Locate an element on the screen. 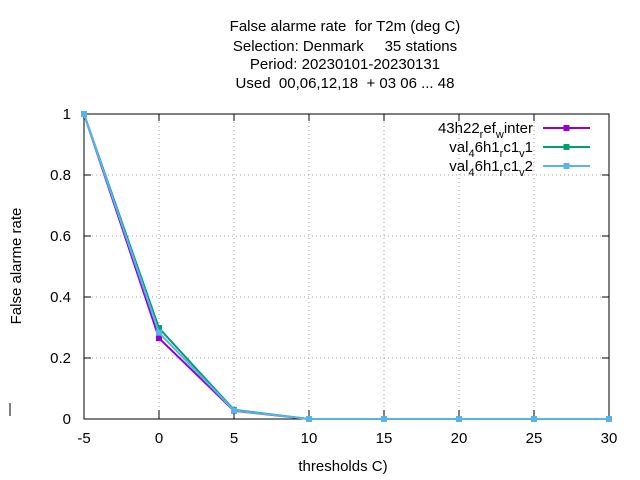 The image size is (640, 480). legend-entry-2: val46h1rc1v1 is located at coordinates (519, 149).